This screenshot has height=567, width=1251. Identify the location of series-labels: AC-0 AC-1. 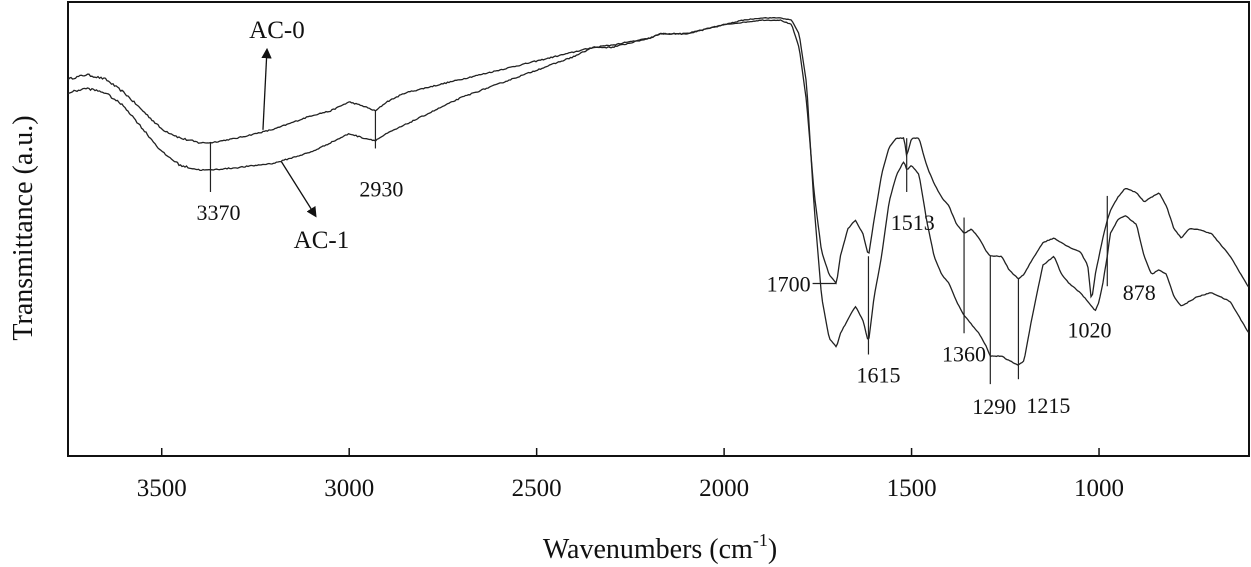
(299, 135).